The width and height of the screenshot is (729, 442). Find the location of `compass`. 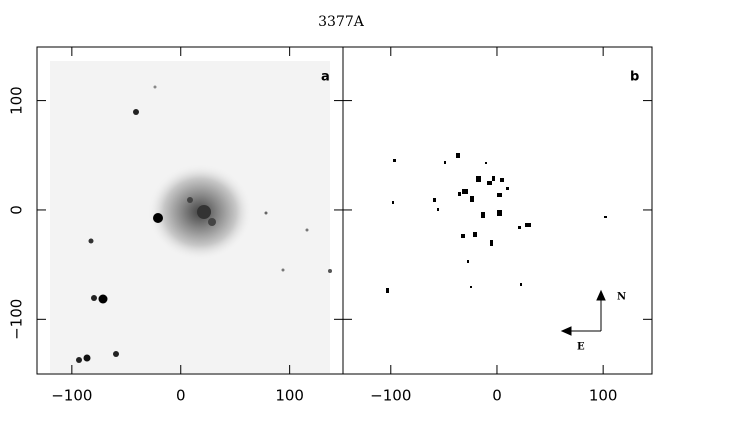

compass is located at coordinates (583, 312).